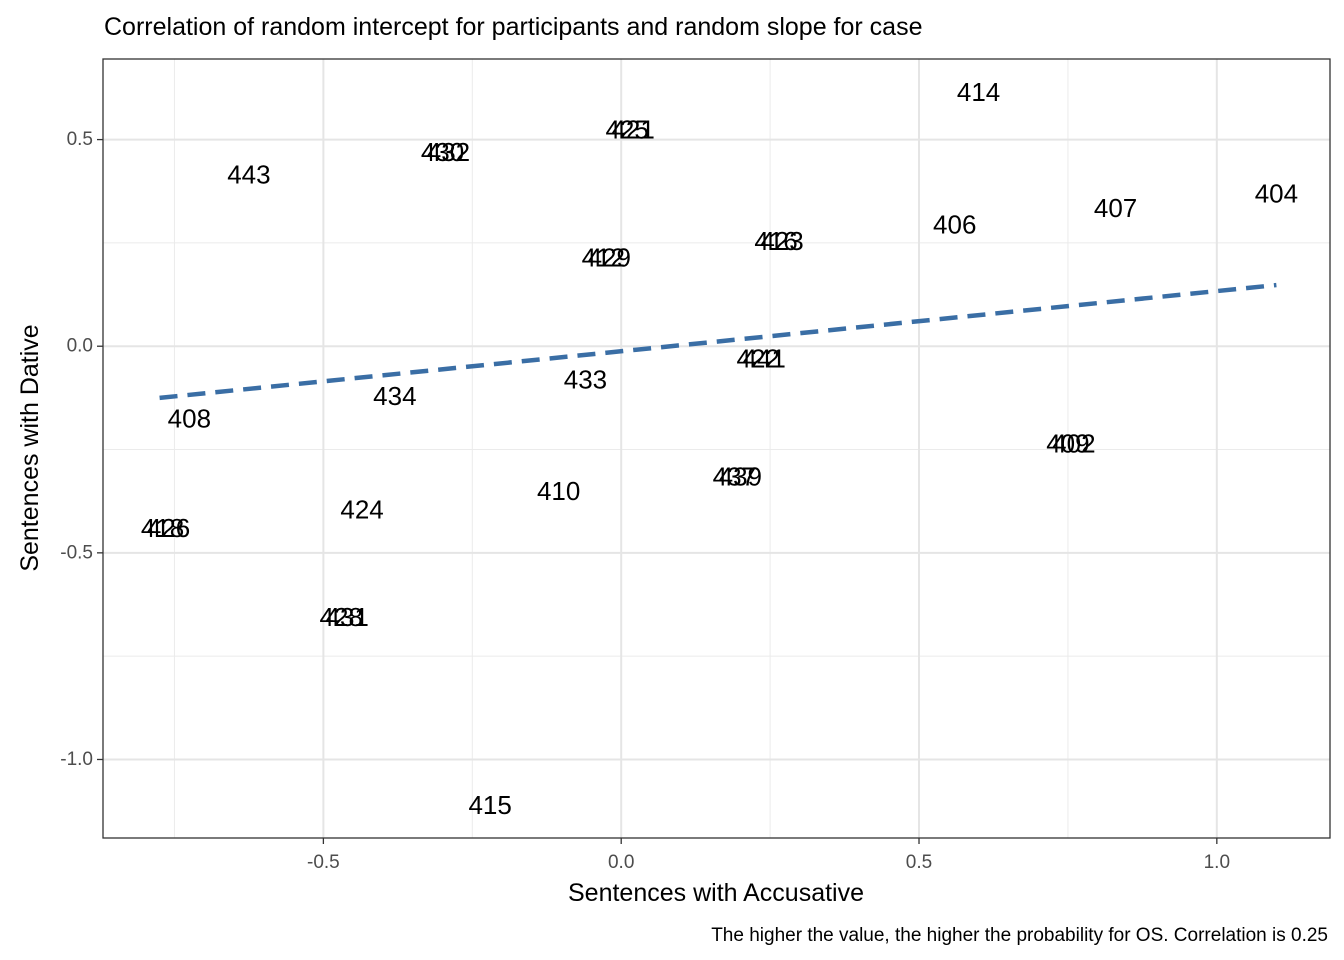 Image resolution: width=1344 pixels, height=960 pixels. Describe the element at coordinates (1217, 862) in the screenshot. I see `x-tick-label: 1.0` at that location.